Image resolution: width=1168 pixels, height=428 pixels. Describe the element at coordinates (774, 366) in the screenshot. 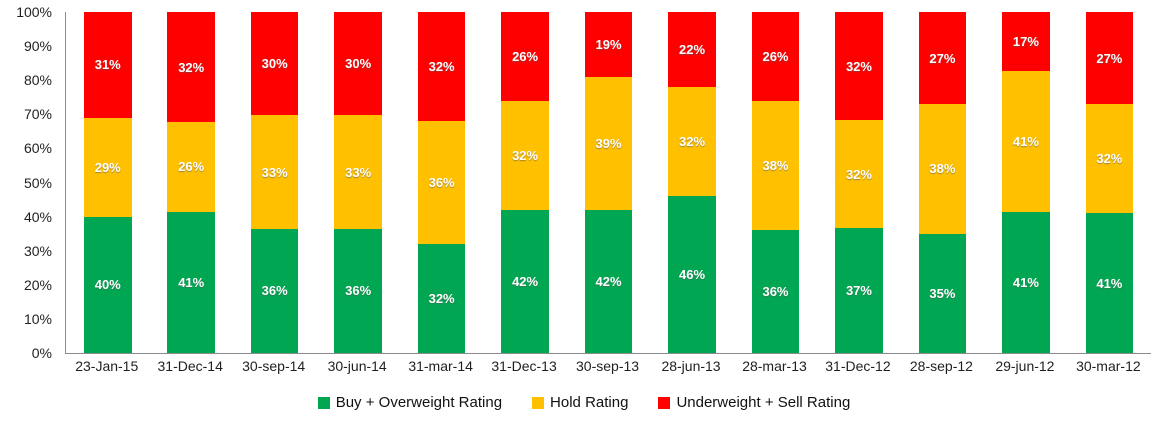

I see `x-tick-label: 28-mar-13` at that location.